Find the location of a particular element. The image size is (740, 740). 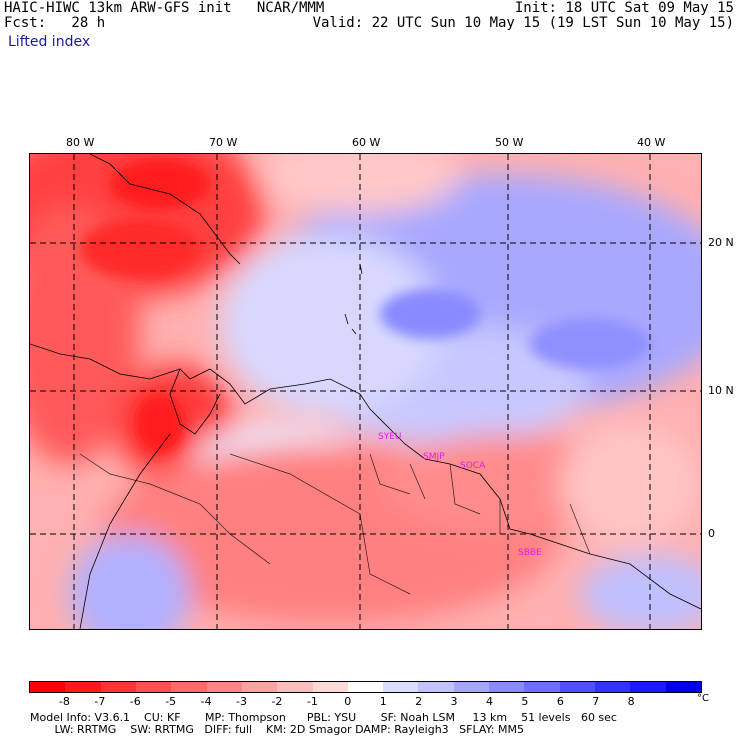

station-syeu: SYEU is located at coordinates (390, 437).